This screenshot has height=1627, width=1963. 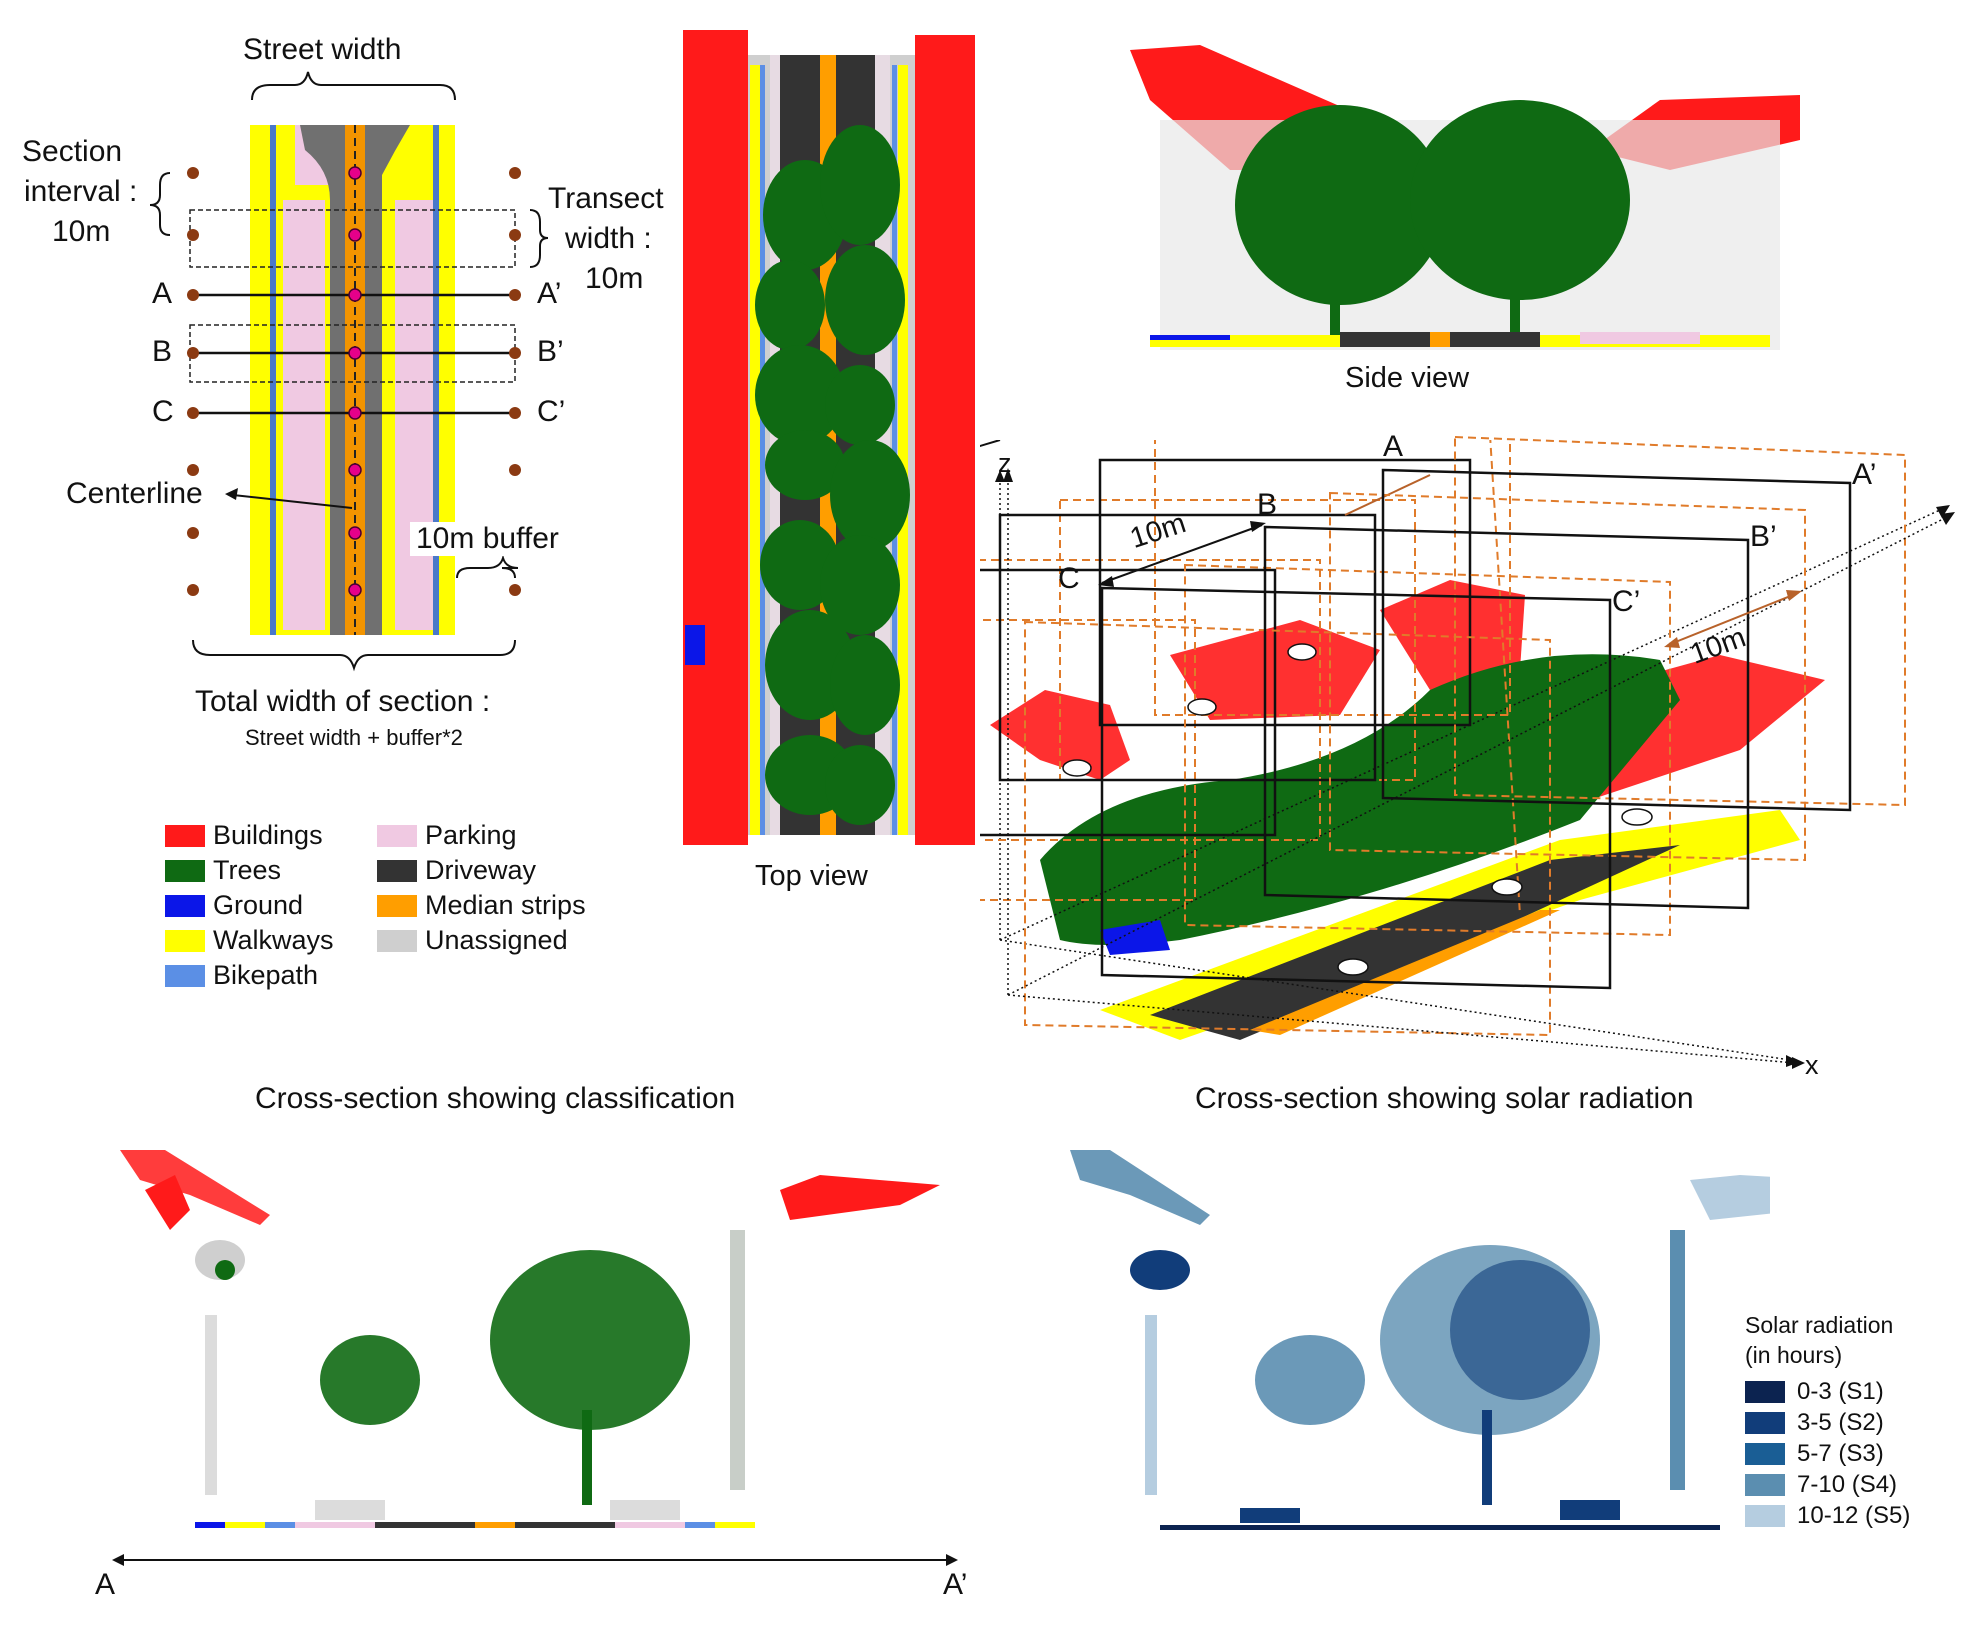 I want to click on solar-svg, so click(x=1490, y=1340).